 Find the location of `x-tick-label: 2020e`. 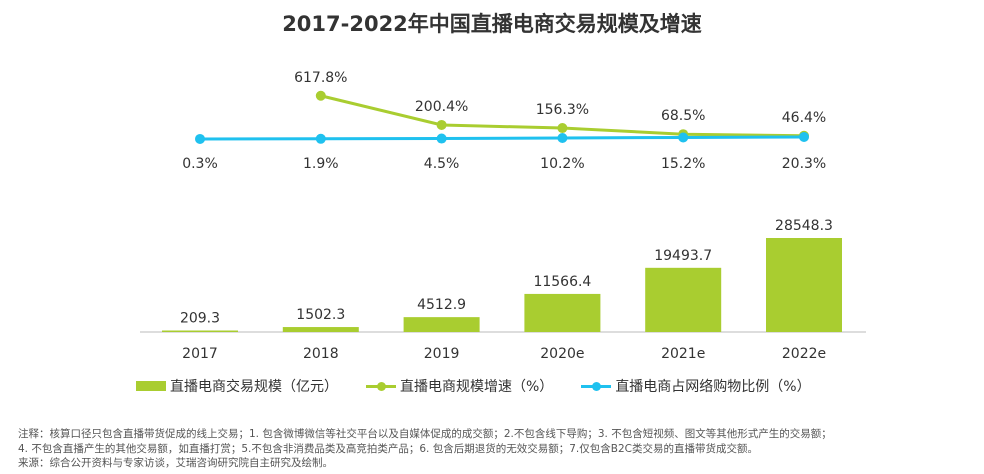

x-tick-label: 2020e is located at coordinates (562, 354).